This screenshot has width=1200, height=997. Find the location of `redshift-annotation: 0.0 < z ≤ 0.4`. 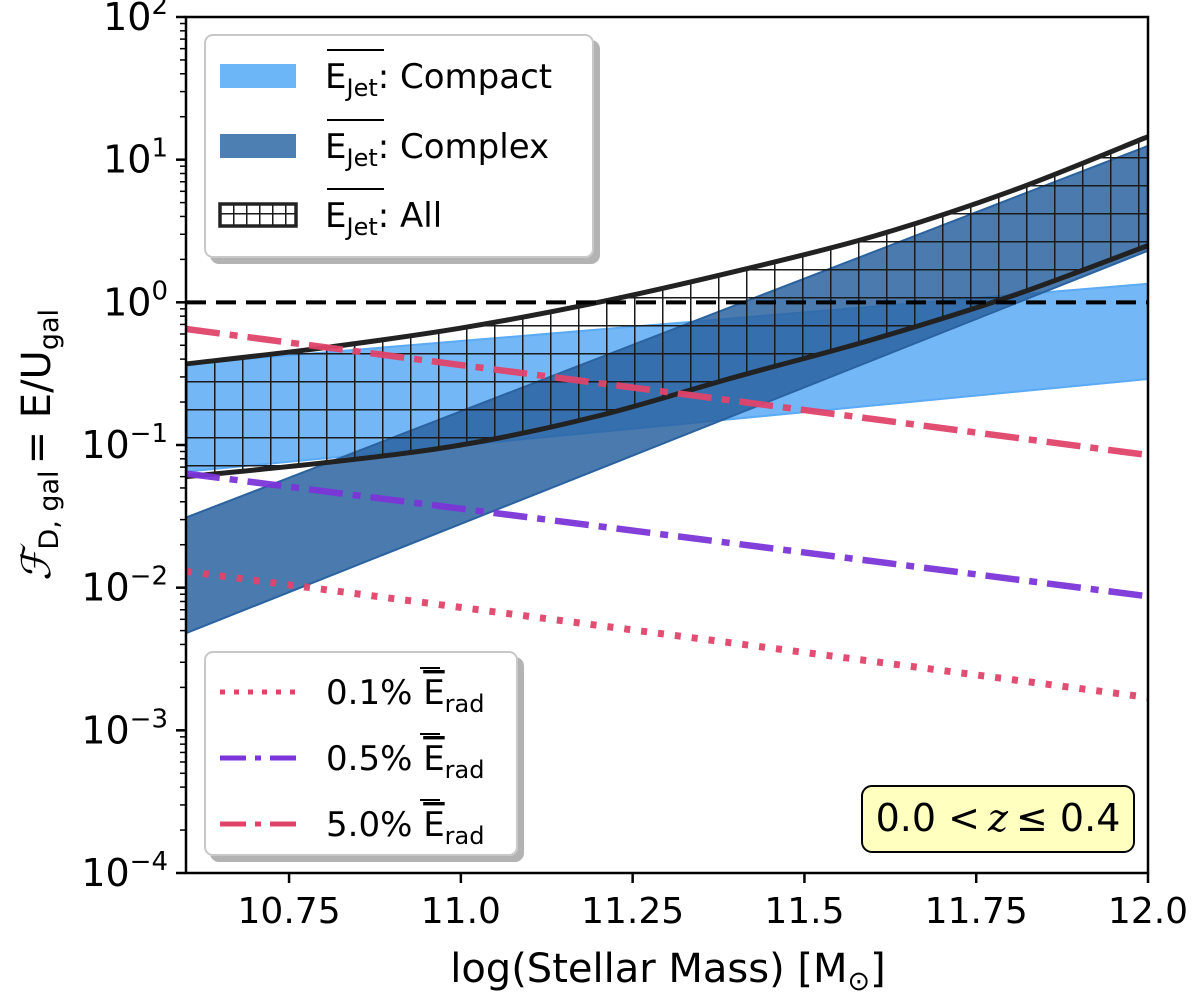

redshift-annotation: 0.0 < z ≤ 0.4 is located at coordinates (998, 819).